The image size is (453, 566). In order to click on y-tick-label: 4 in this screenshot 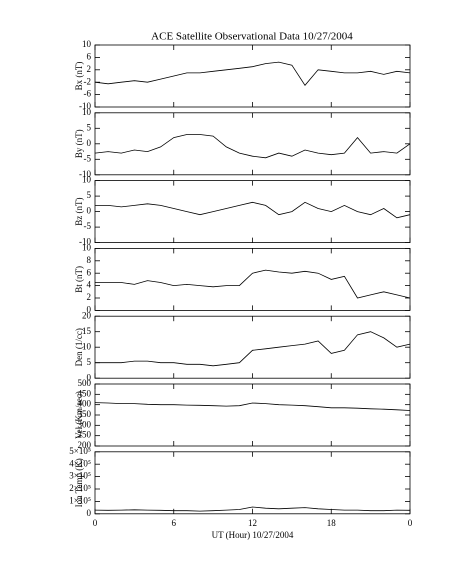, I will do `click(89, 285)`.